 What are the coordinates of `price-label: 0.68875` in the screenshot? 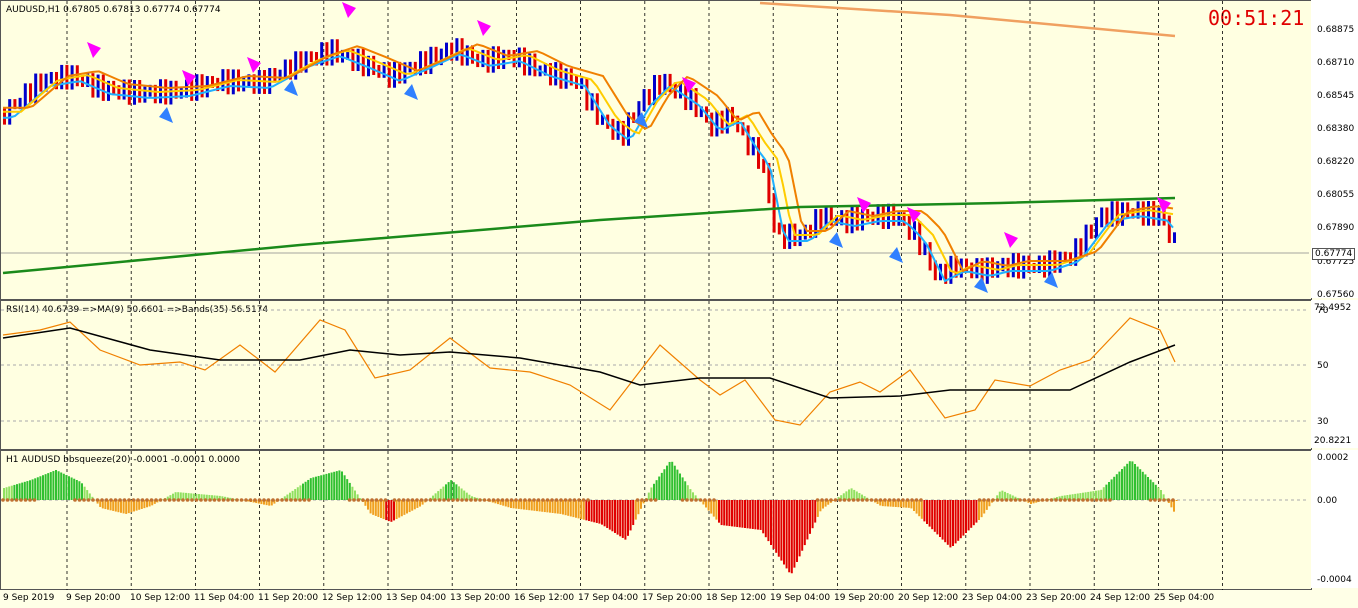 It's located at (1336, 30).